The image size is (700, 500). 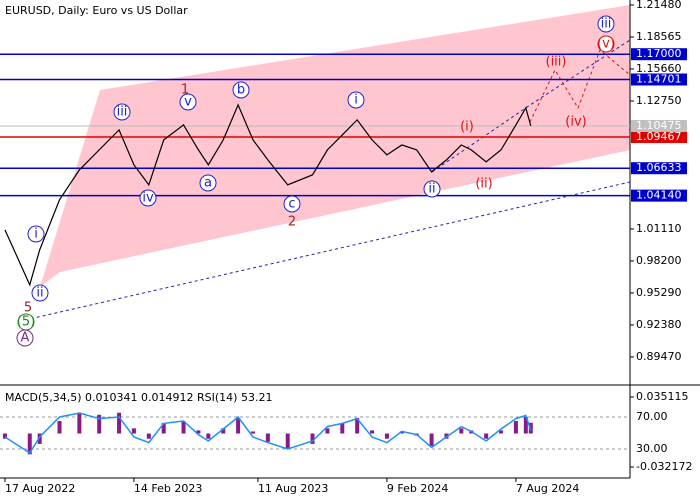 I want to click on last-price-badge, so click(x=659, y=125).